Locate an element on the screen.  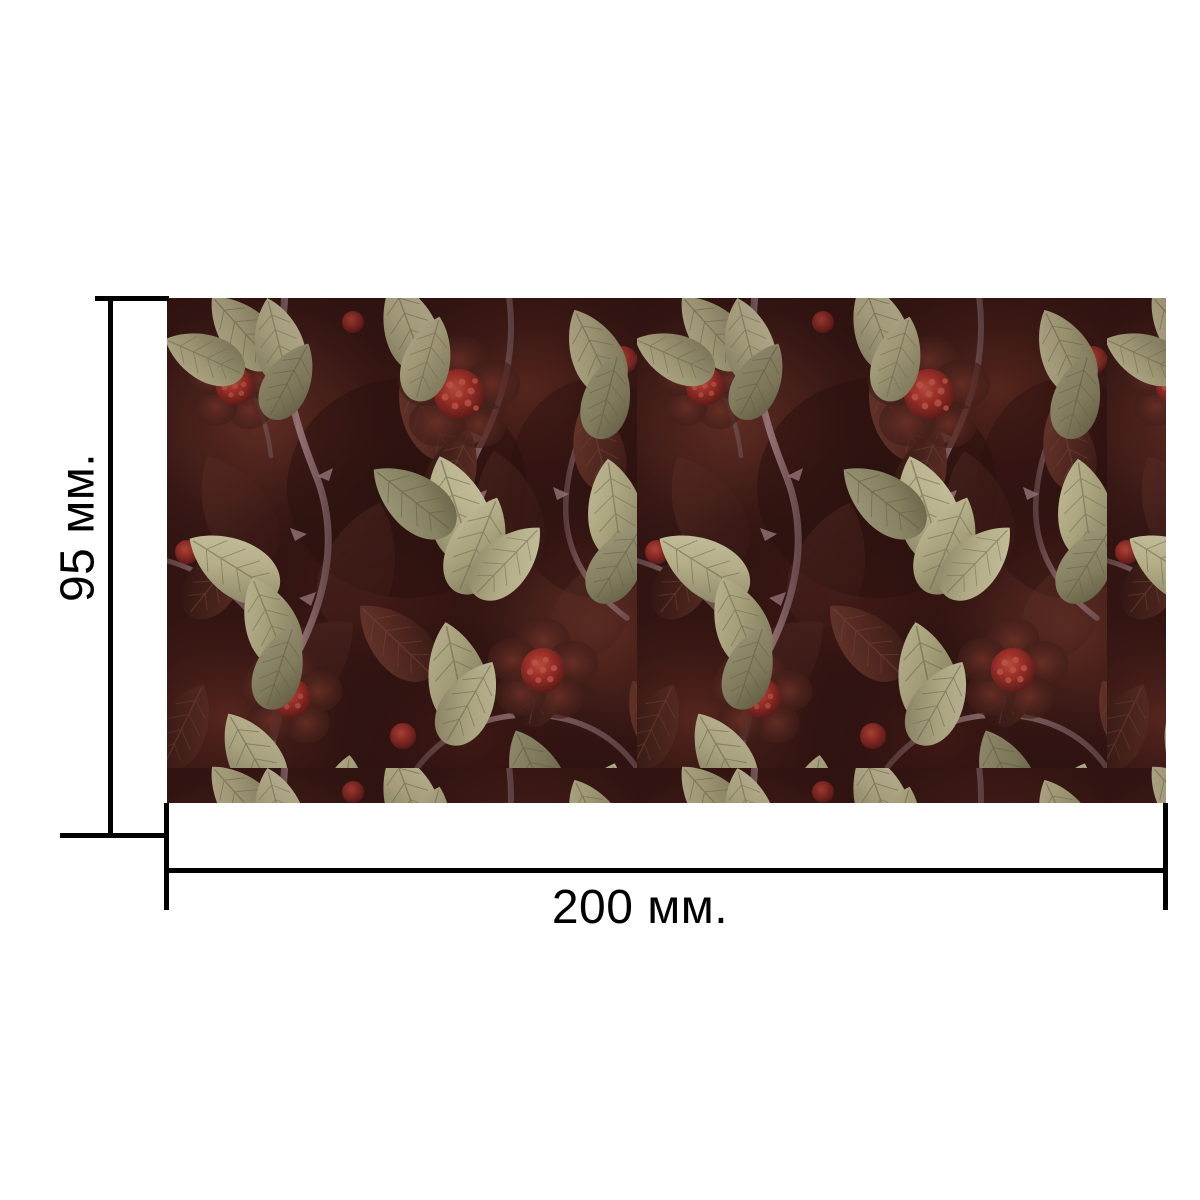
width-extension-line-left is located at coordinates (166, 856).